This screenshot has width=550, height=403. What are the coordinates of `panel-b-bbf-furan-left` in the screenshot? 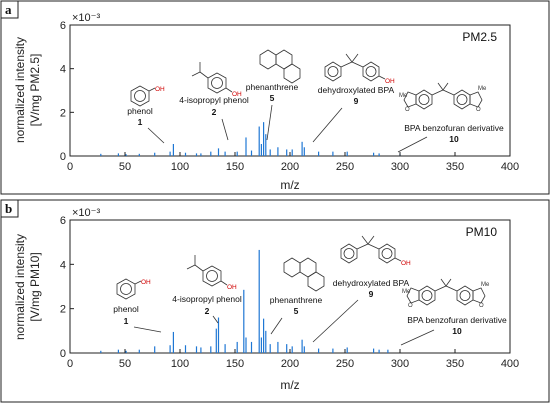 It's located at (413, 295).